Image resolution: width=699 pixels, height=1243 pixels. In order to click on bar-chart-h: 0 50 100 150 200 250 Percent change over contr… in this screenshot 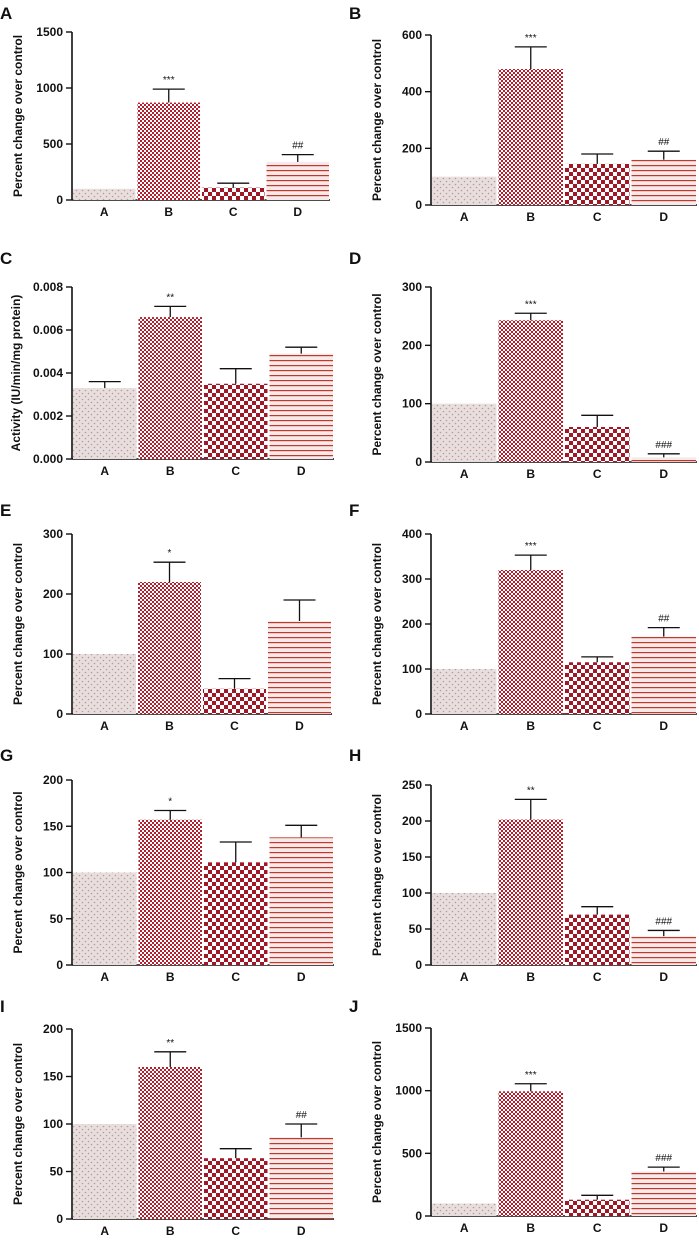, I will do `click(533, 881)`.